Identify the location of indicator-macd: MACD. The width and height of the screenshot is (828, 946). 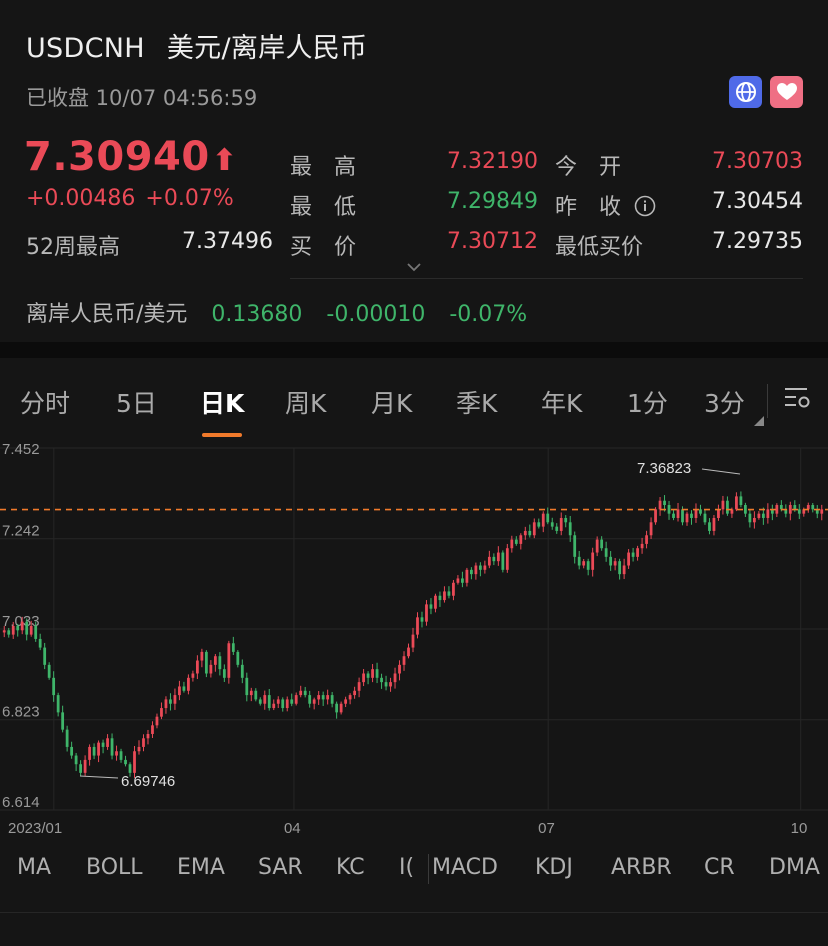
(465, 867).